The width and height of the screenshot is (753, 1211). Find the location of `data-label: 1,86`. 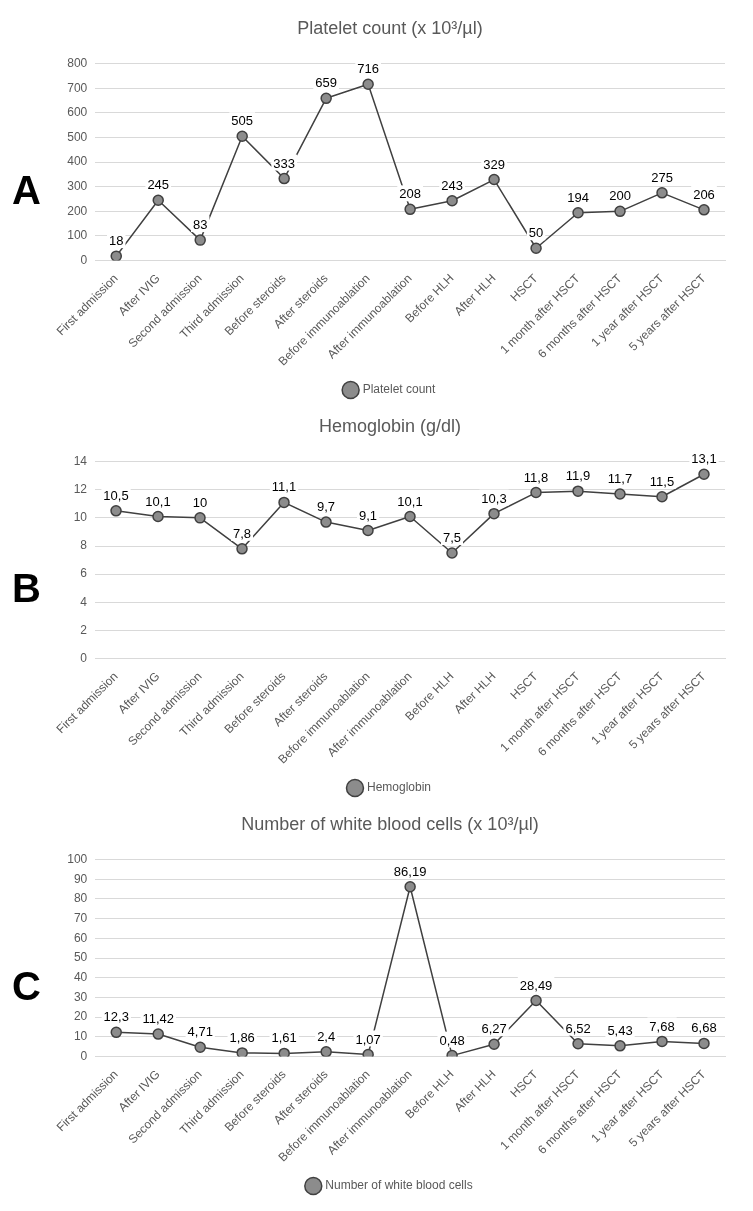

data-label: 1,86 is located at coordinates (242, 1037).